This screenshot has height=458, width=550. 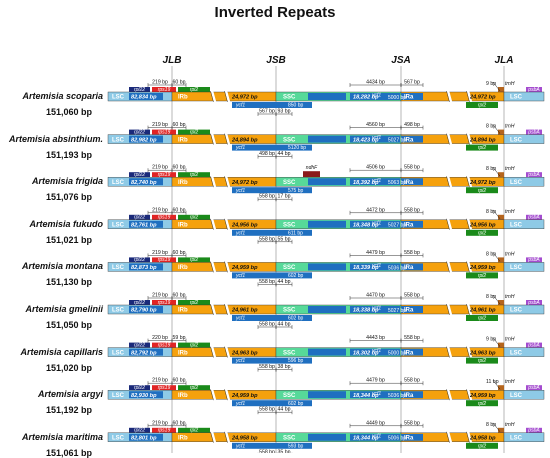 I want to click on species-name: Artemisia scoparia, so click(x=62, y=96).